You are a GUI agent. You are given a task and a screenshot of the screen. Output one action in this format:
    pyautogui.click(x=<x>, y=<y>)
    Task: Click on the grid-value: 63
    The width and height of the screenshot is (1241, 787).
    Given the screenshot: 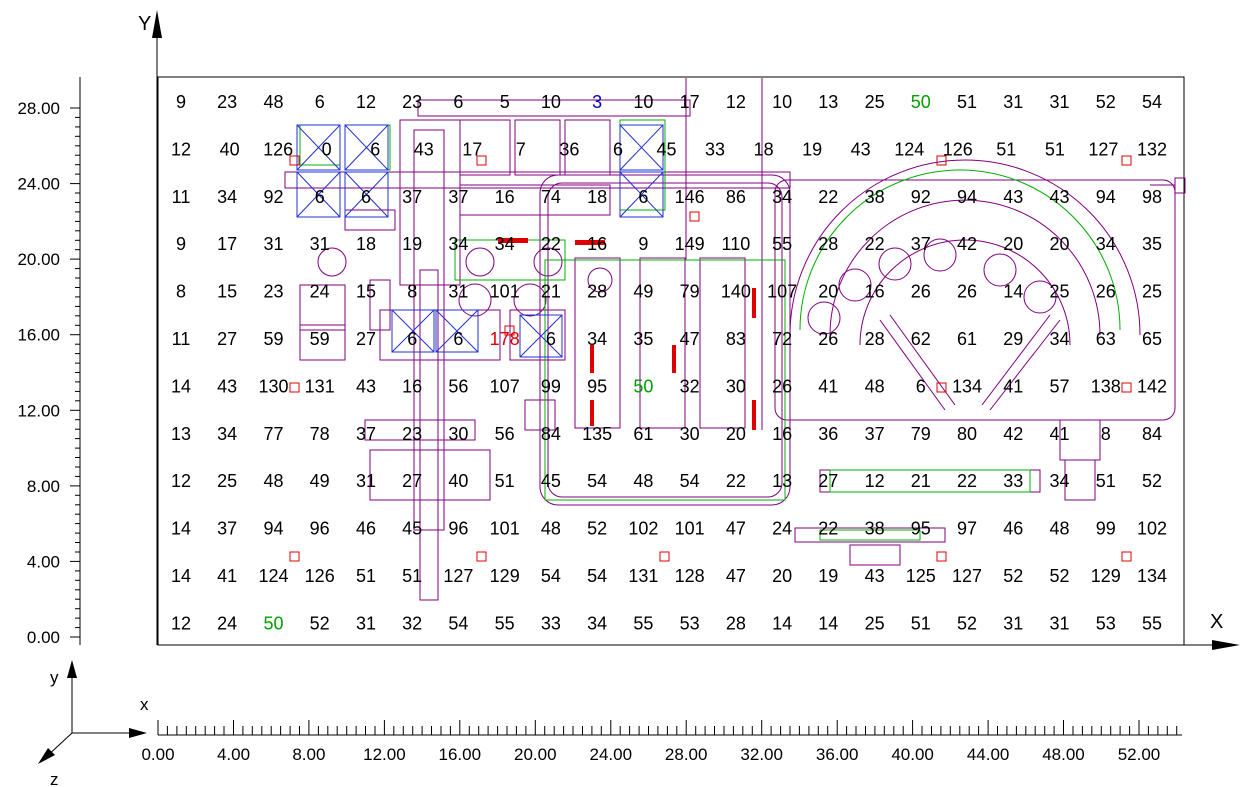 What is the action you would take?
    pyautogui.click(x=1106, y=339)
    